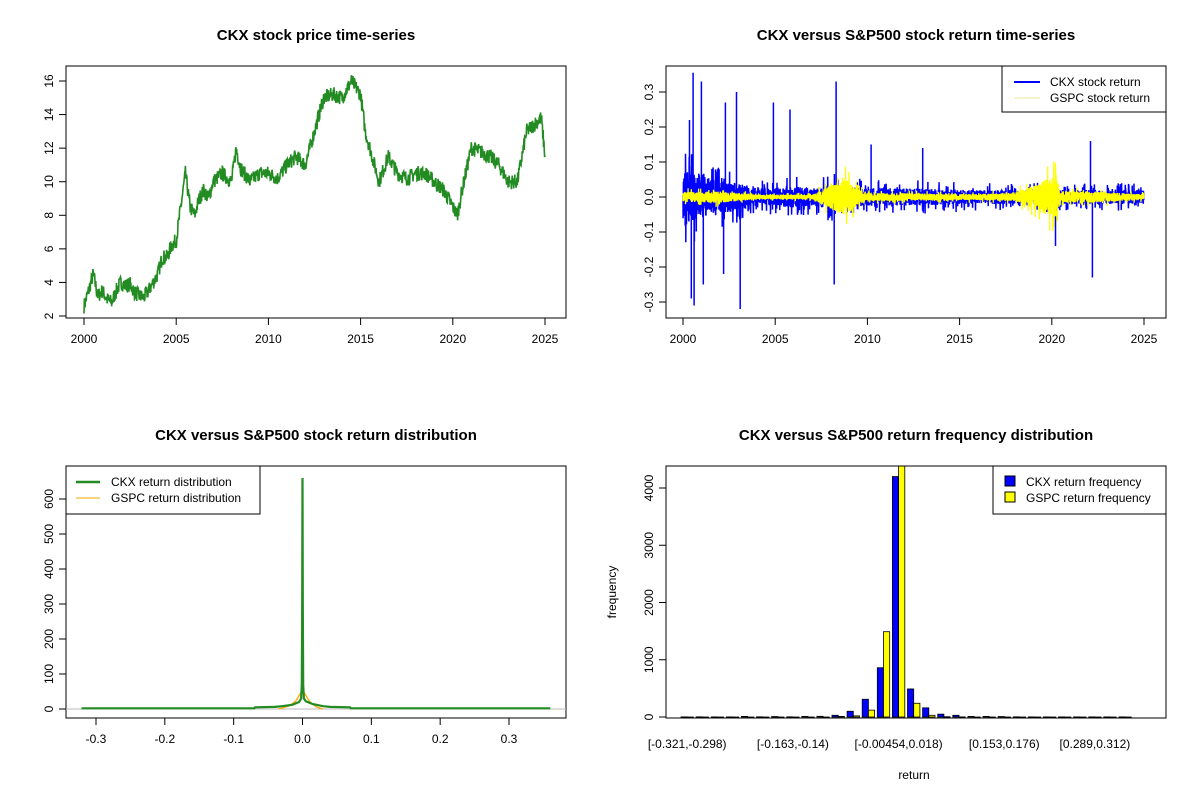 Image resolution: width=1200 pixels, height=800 pixels. I want to click on price-x-axis-tick-label: 2010, so click(268, 339).